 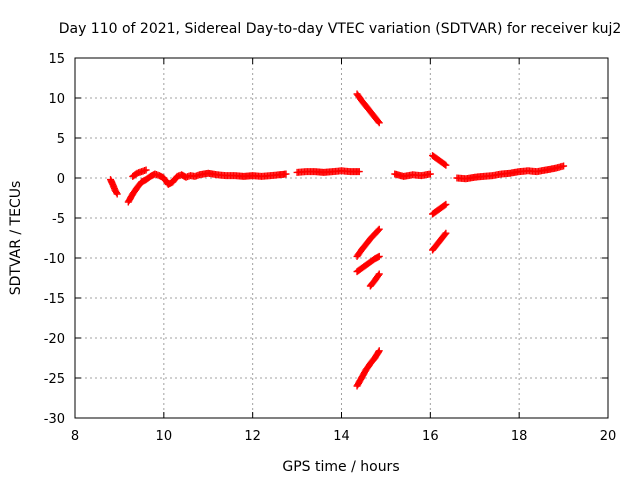 What do you see at coordinates (61, 179) in the screenshot?
I see `y-tick-label: 0` at bounding box center [61, 179].